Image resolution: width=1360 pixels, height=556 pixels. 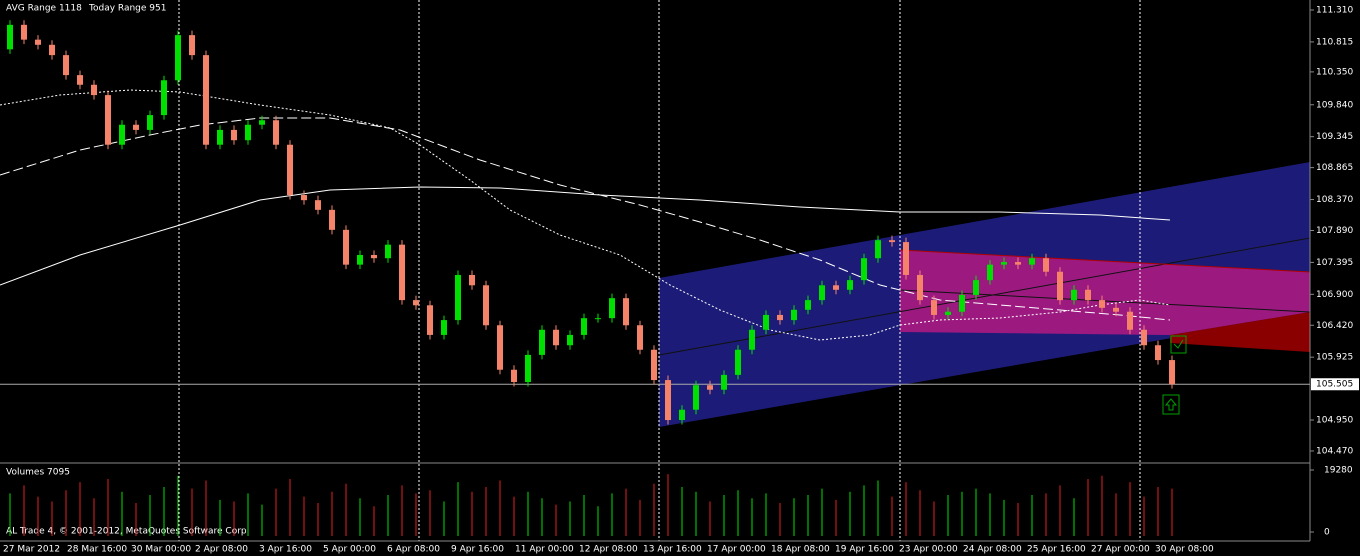 What do you see at coordinates (608, 550) in the screenshot?
I see `x-tick-label: 12 Apr 08:00` at bounding box center [608, 550].